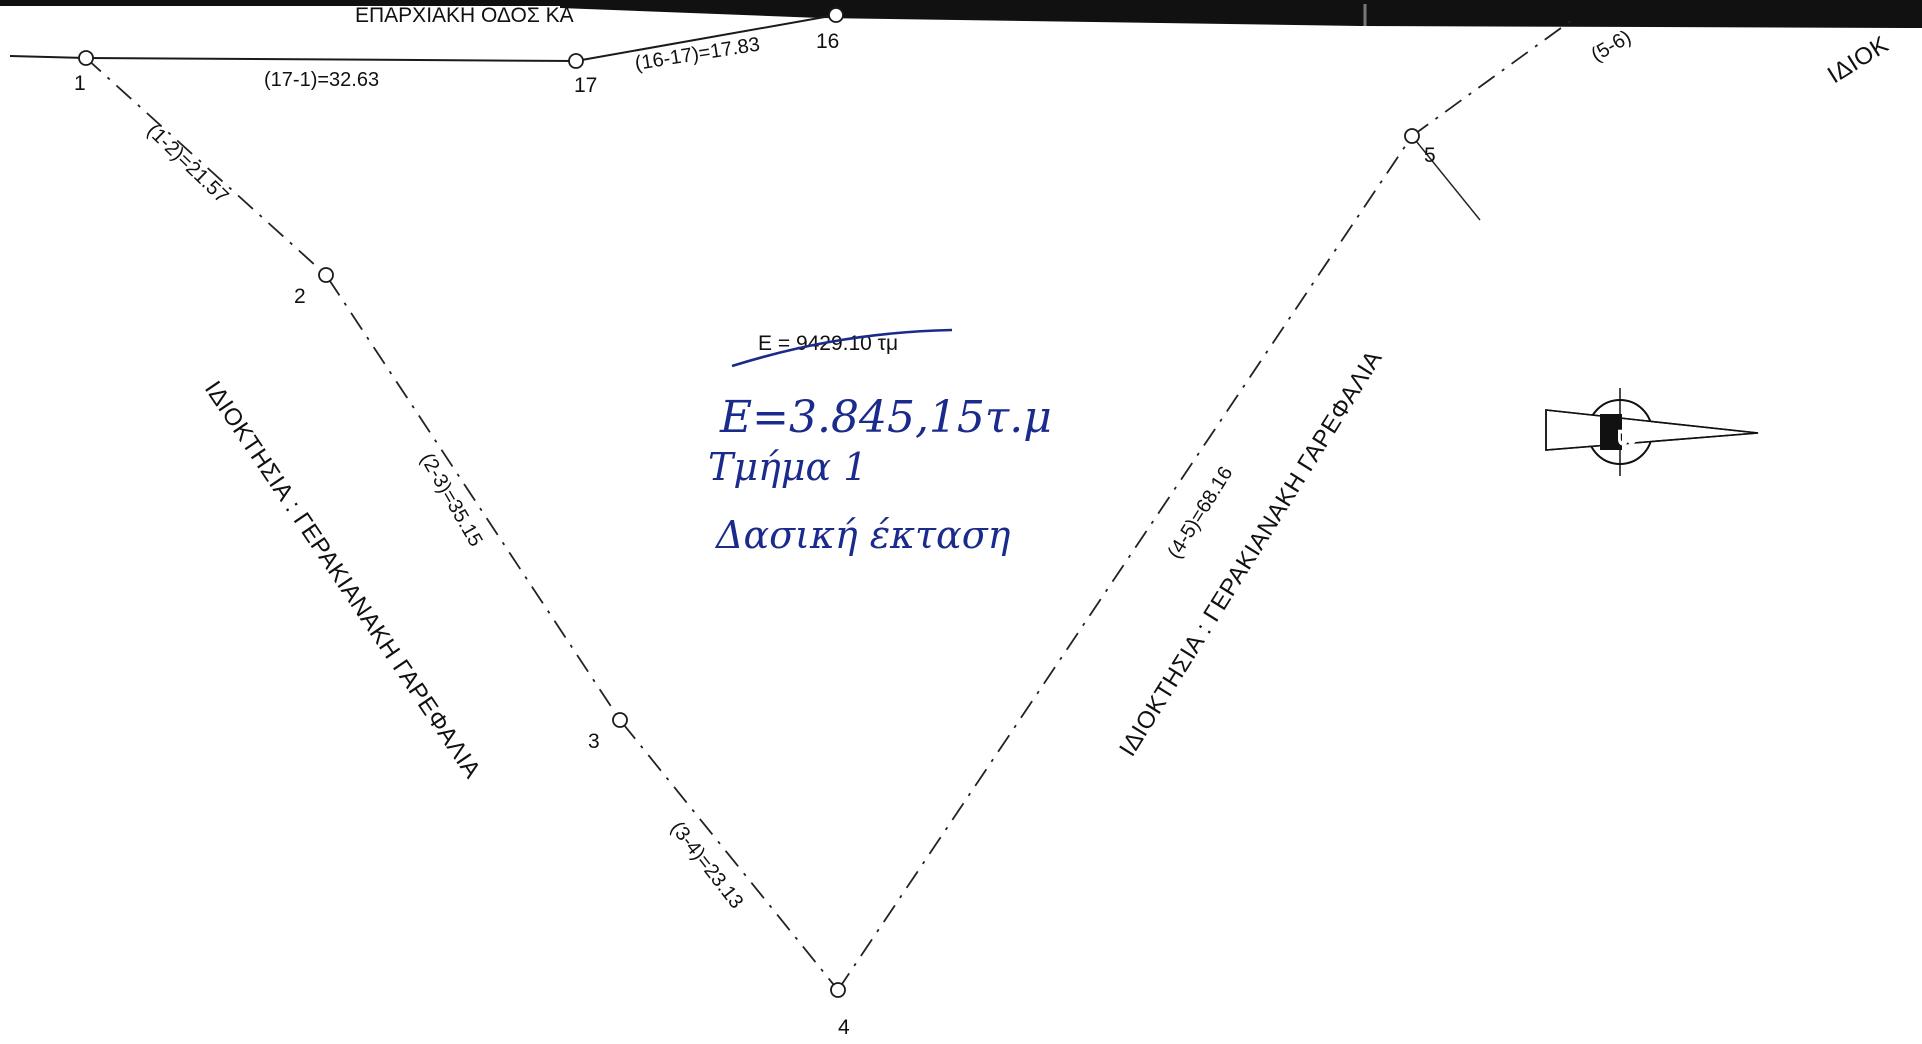 The width and height of the screenshot is (1922, 1044). What do you see at coordinates (1251, 553) in the screenshot?
I see `owner-label-right: ΙΔΙΟΚΤΗΣΙΑ : ΓΕΡΑΚΙΑΝΑΚΗ ΓΑΡΕΦΑΛΙΑ` at bounding box center [1251, 553].